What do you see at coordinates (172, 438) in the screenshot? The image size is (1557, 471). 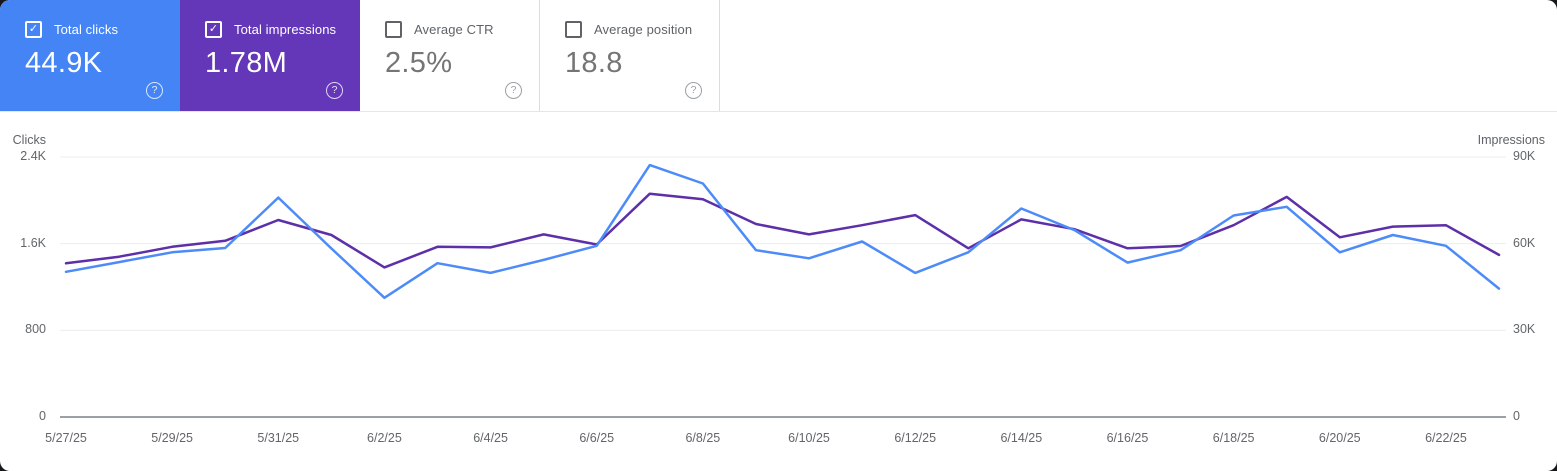 I see `x-axis-date-label: 5/29/25` at bounding box center [172, 438].